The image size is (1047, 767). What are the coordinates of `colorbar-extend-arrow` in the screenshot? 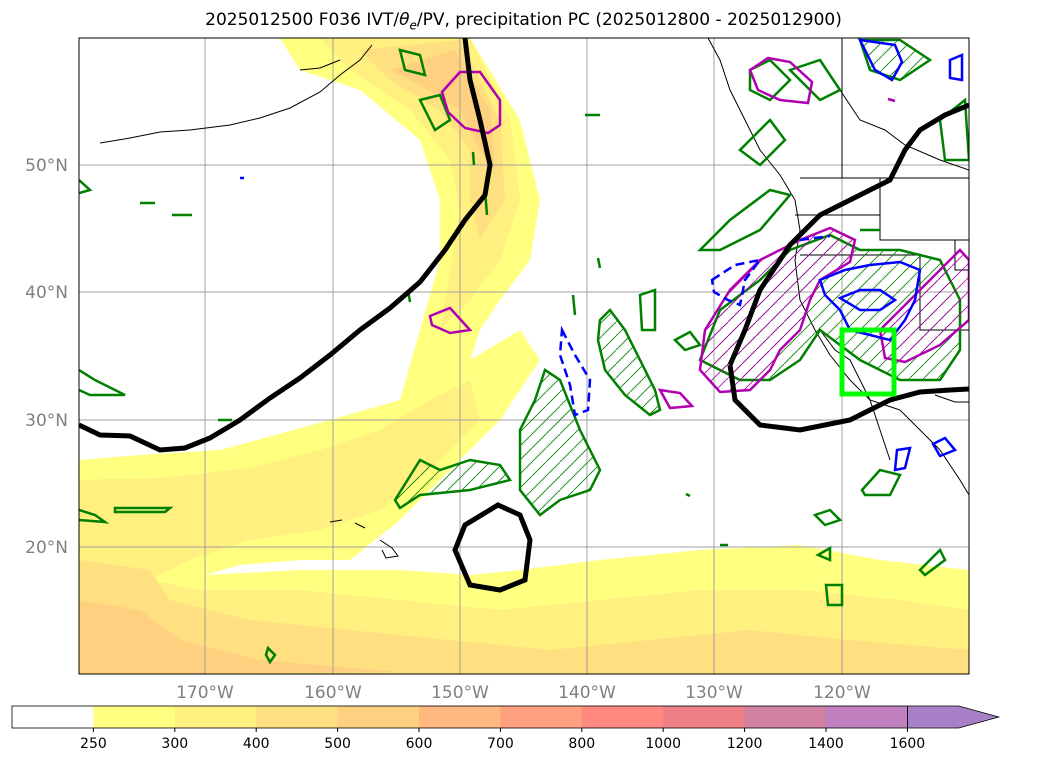 It's located at (954, 717).